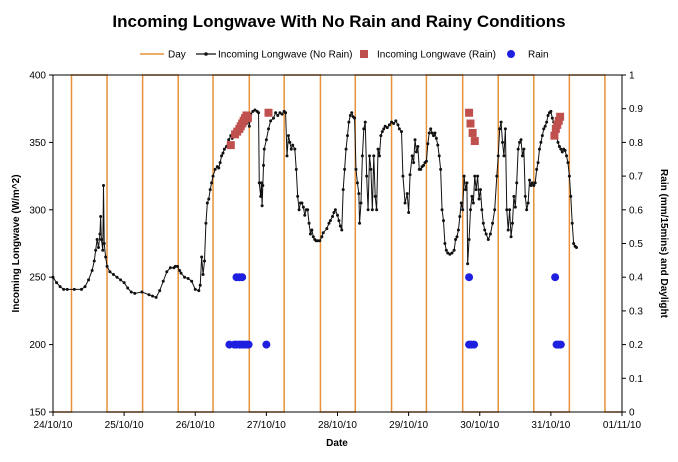 This screenshot has height=462, width=678. I want to click on y-right-tick-label: 0.5, so click(636, 244).